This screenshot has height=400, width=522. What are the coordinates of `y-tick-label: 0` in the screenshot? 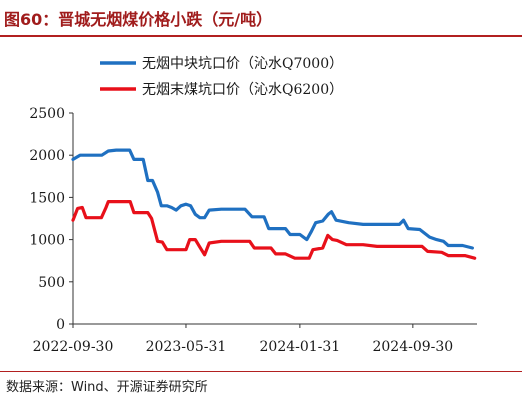 It's located at (60, 325).